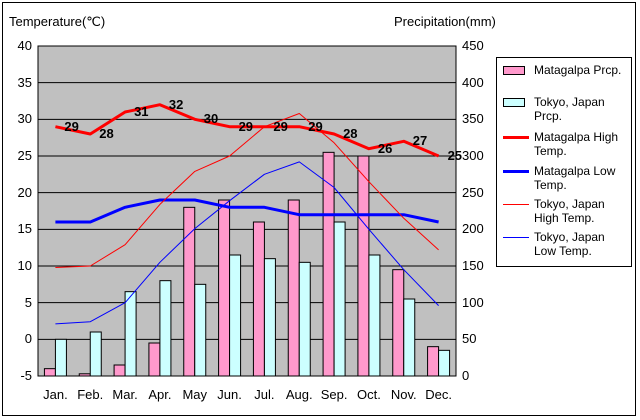 This screenshot has height=420, width=640. I want to click on x-tick-label: Jan., so click(55, 394).